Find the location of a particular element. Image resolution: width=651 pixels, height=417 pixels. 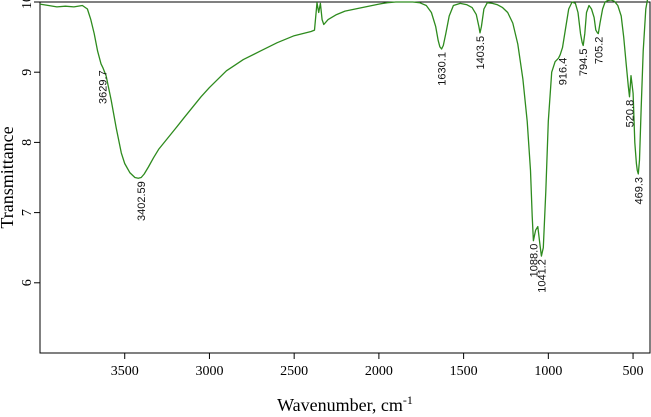

x-tick-label: 3500 is located at coordinates (125, 371).